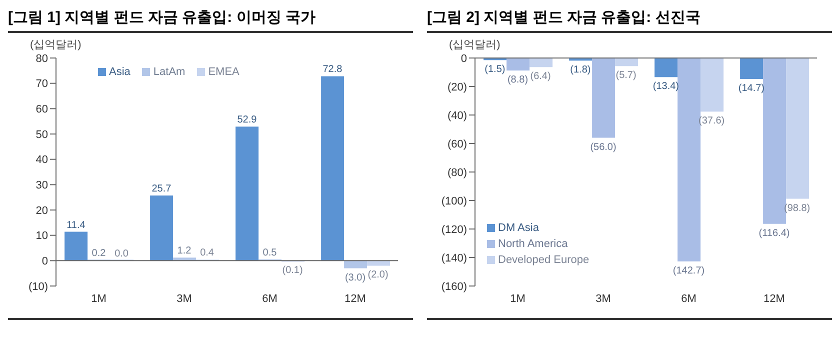 The width and height of the screenshot is (836, 348). What do you see at coordinates (119, 72) in the screenshot?
I see `legend-label: Asia` at bounding box center [119, 72].